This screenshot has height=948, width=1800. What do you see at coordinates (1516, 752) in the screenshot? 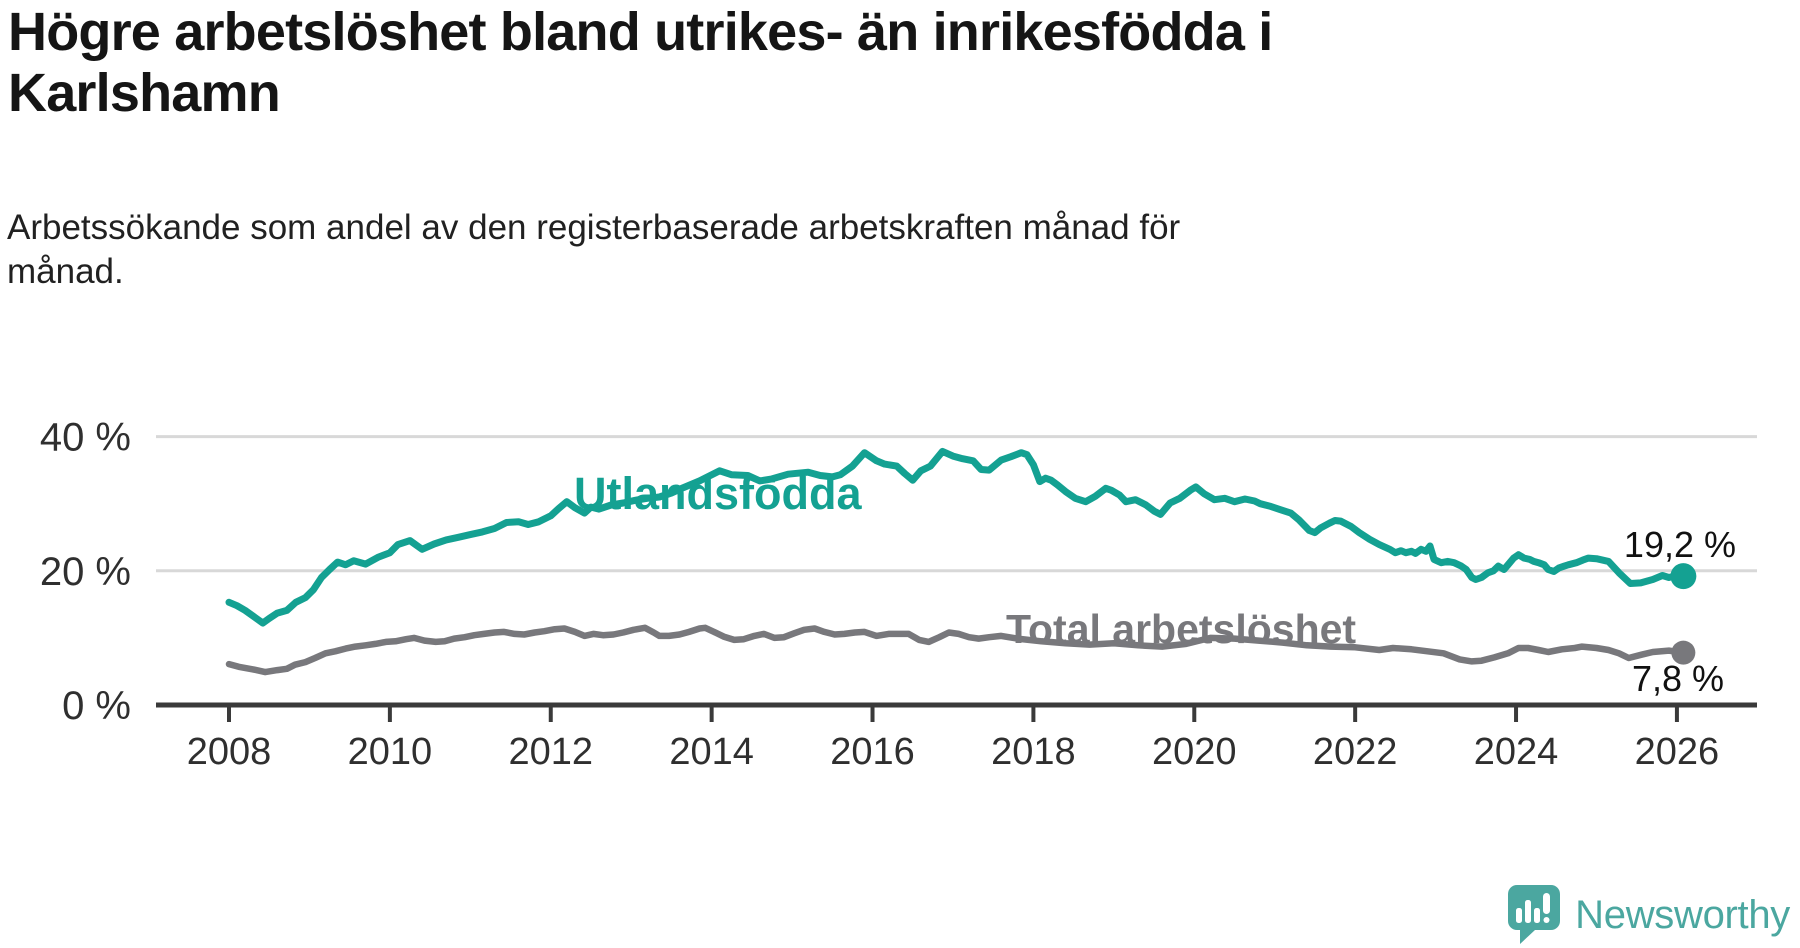
I see `x-tick-label-2024: 2024` at bounding box center [1516, 752].